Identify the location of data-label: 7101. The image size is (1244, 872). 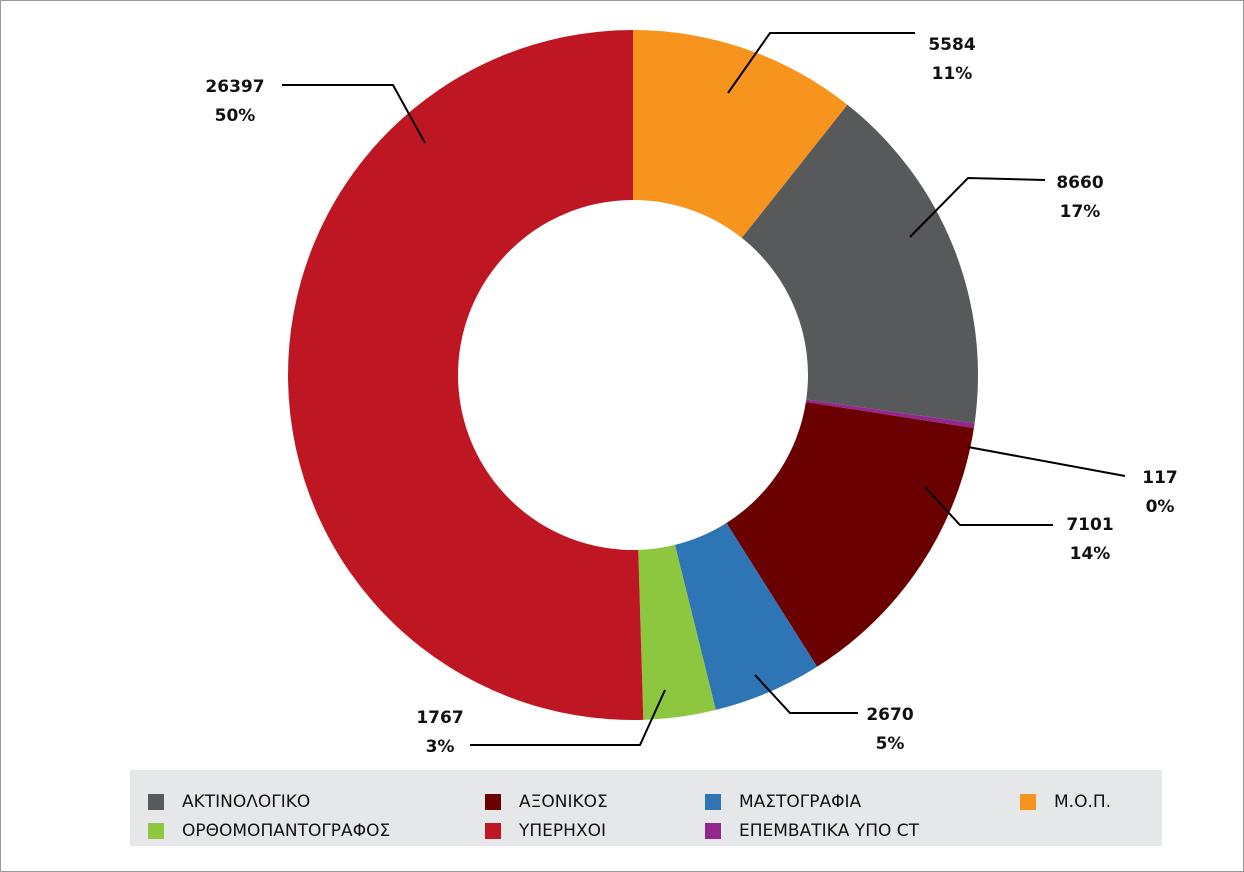
(1089, 525).